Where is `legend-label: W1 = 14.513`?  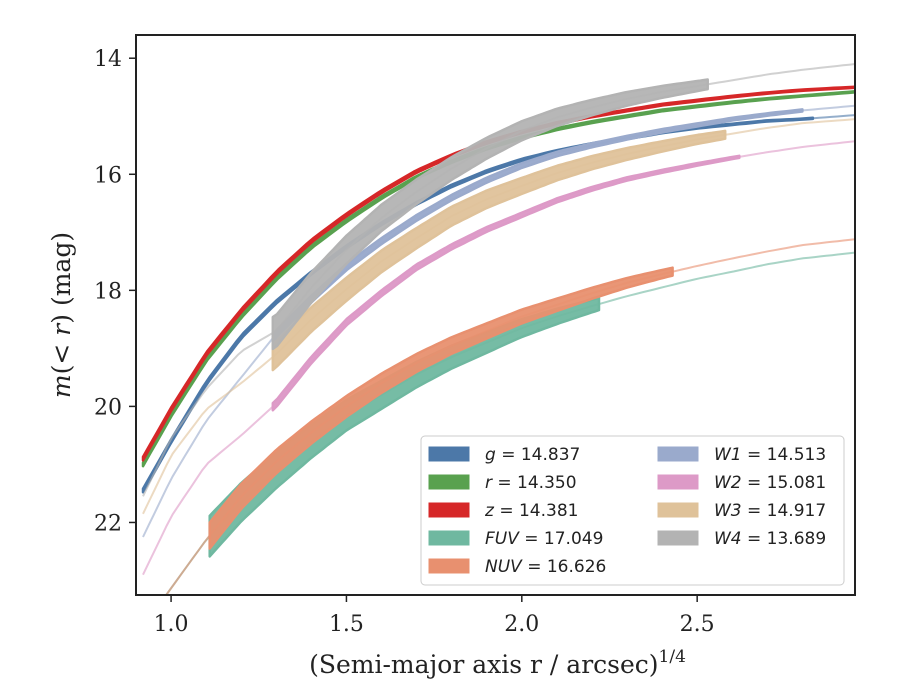 legend-label: W1 = 14.513 is located at coordinates (770, 455).